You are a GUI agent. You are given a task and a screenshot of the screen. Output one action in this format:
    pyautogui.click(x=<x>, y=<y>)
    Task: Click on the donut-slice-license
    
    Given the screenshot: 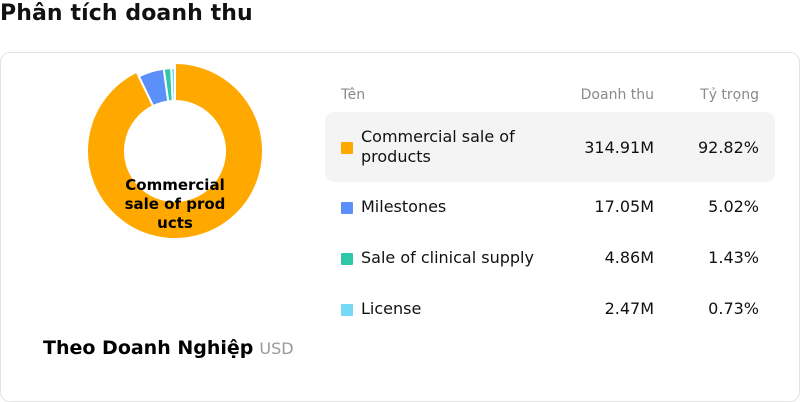 What is the action you would take?
    pyautogui.click(x=173, y=84)
    